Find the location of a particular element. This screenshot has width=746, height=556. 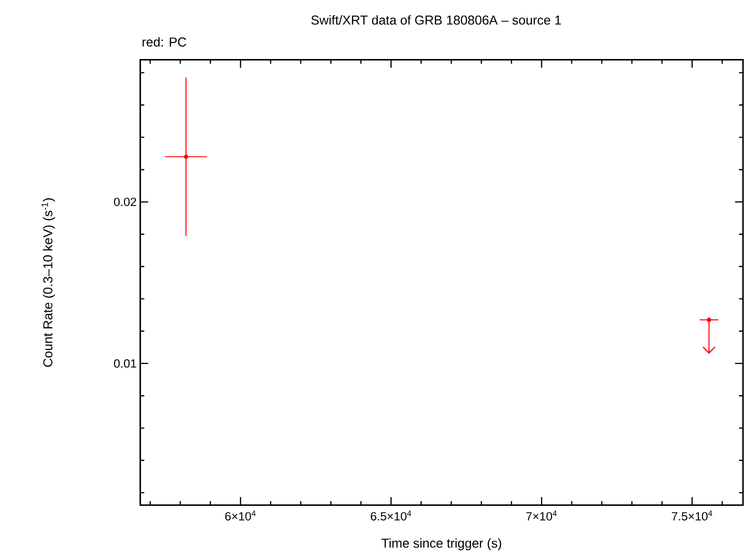

y-tick-label: 0.01 is located at coordinates (125, 363).